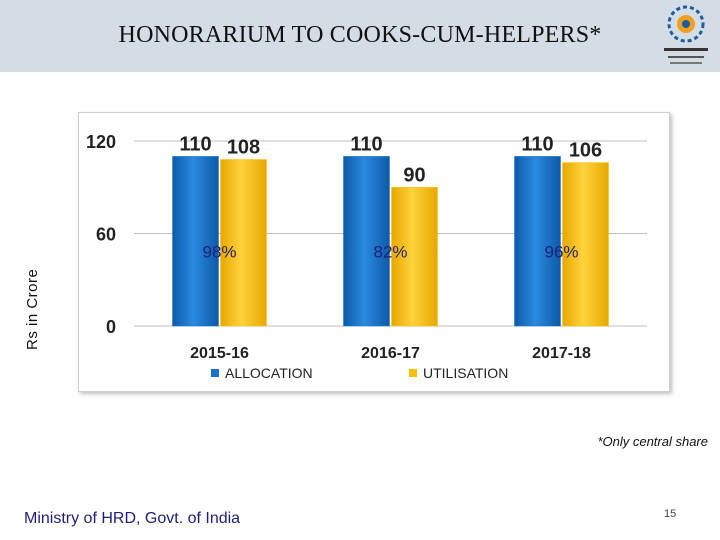  What do you see at coordinates (652, 441) in the screenshot?
I see `footnote: *Only central share` at bounding box center [652, 441].